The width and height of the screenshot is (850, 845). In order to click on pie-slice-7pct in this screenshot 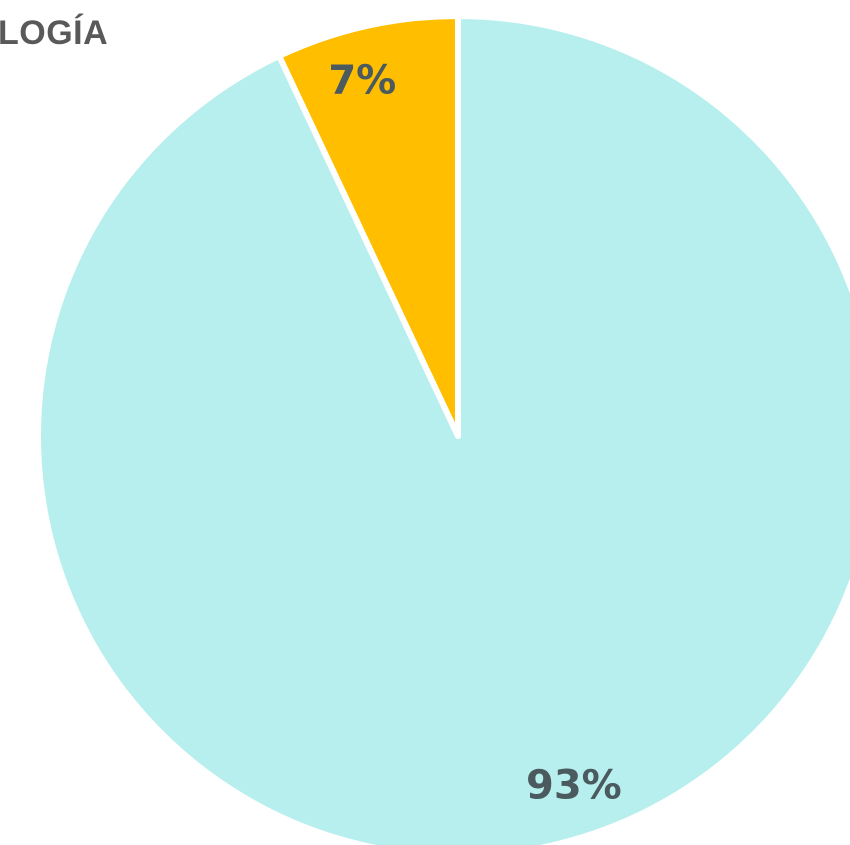, I will do `click(368, 226)`.